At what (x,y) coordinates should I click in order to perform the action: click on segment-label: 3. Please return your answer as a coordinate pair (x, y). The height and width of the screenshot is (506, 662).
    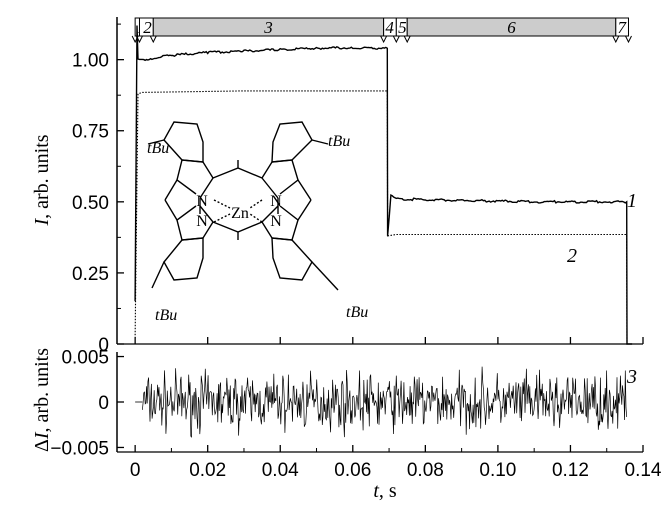
    Looking at the image, I should click on (268, 27).